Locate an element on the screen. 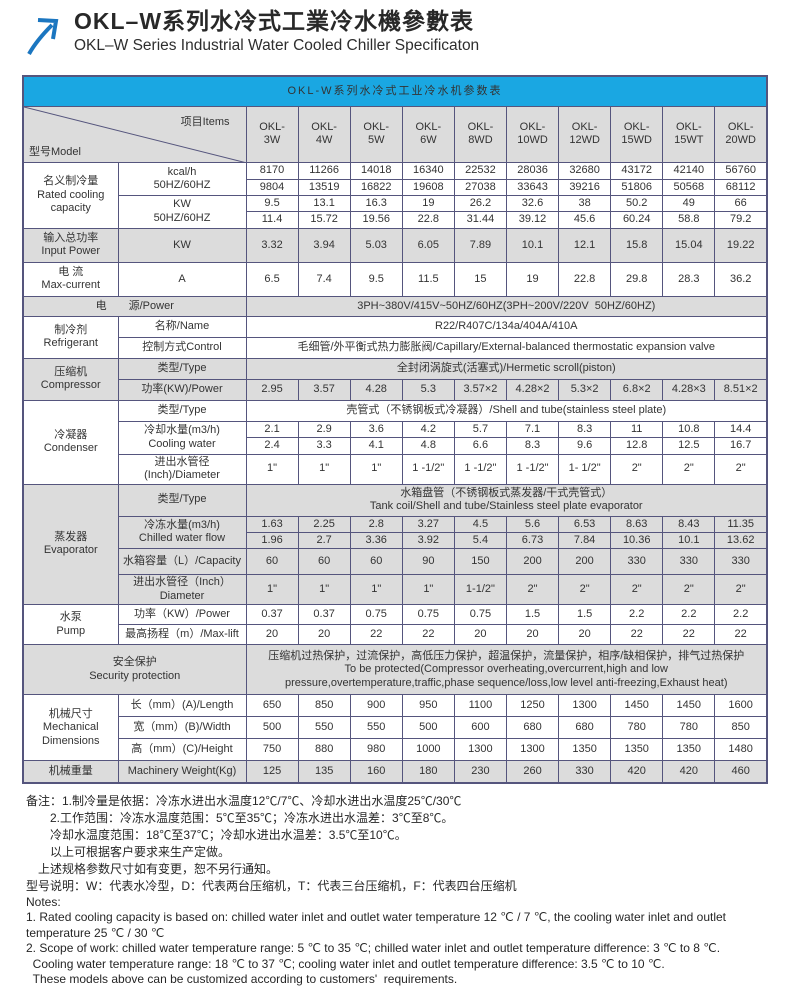 Image resolution: width=790 pixels, height=988 pixels. value-cell: 12.8 is located at coordinates (637, 446).